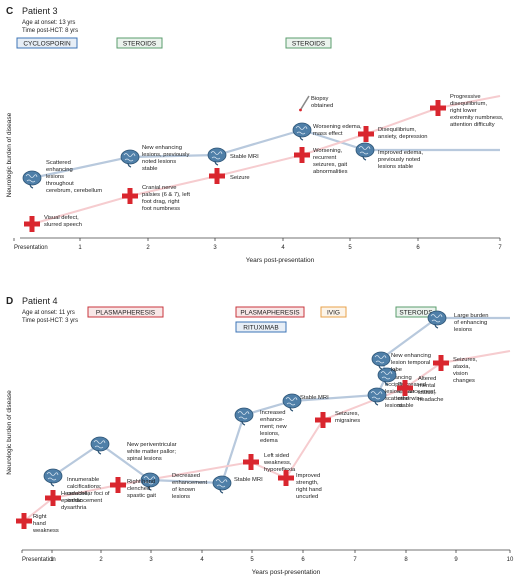  What do you see at coordinates (456, 560) in the screenshot?
I see `x-tick-label: 9` at bounding box center [456, 560].